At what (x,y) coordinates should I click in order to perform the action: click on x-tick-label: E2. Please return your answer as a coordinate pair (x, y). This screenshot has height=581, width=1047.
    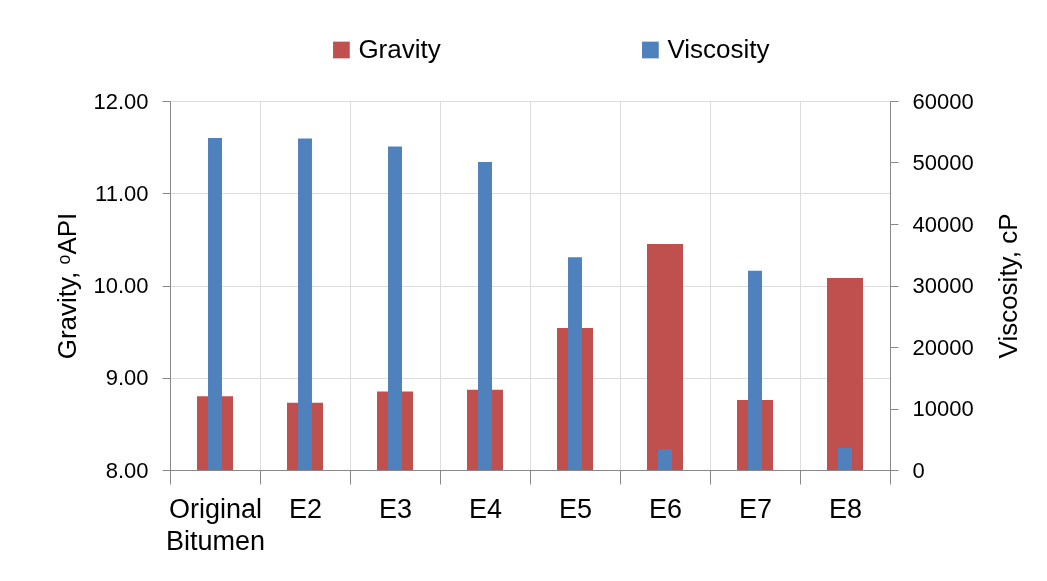
    Looking at the image, I should click on (305, 508).